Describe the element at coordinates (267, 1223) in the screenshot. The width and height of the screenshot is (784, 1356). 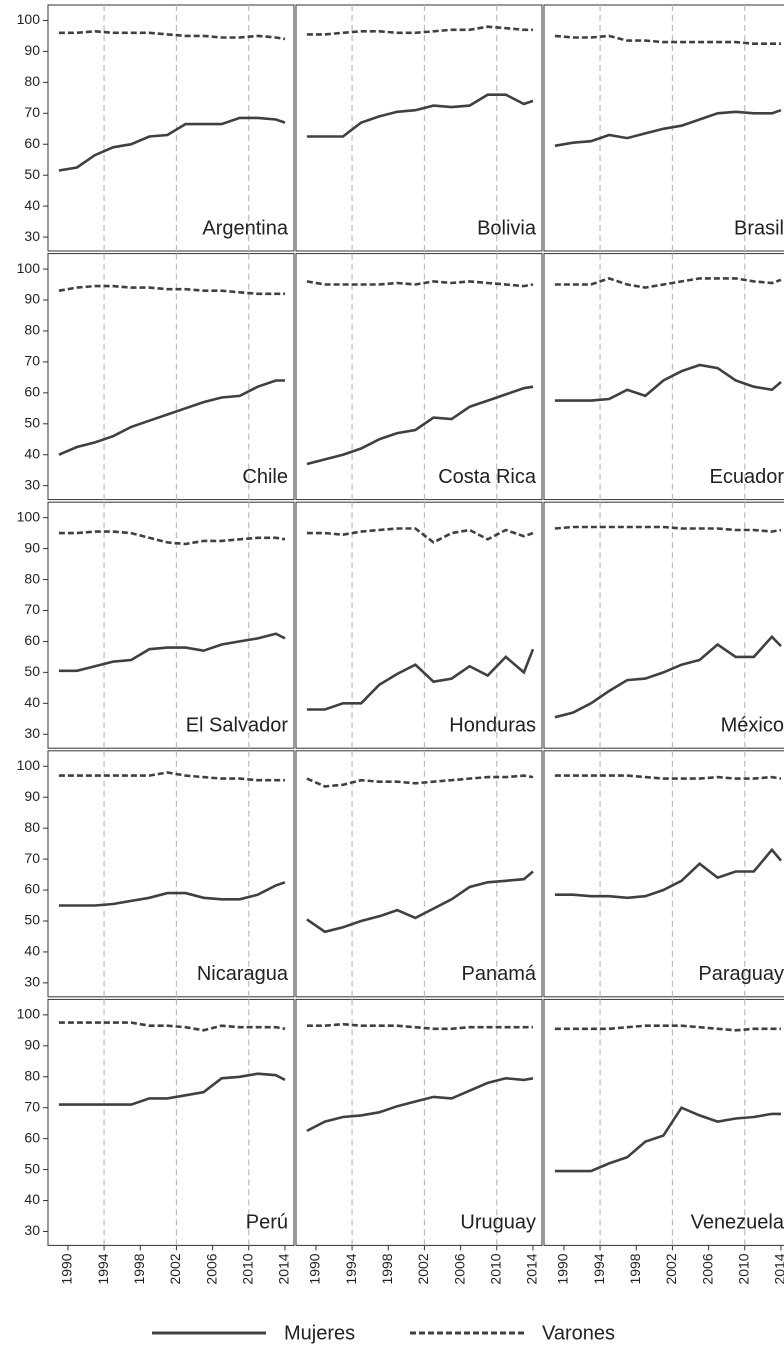
I see `panel-title: Perú` at that location.